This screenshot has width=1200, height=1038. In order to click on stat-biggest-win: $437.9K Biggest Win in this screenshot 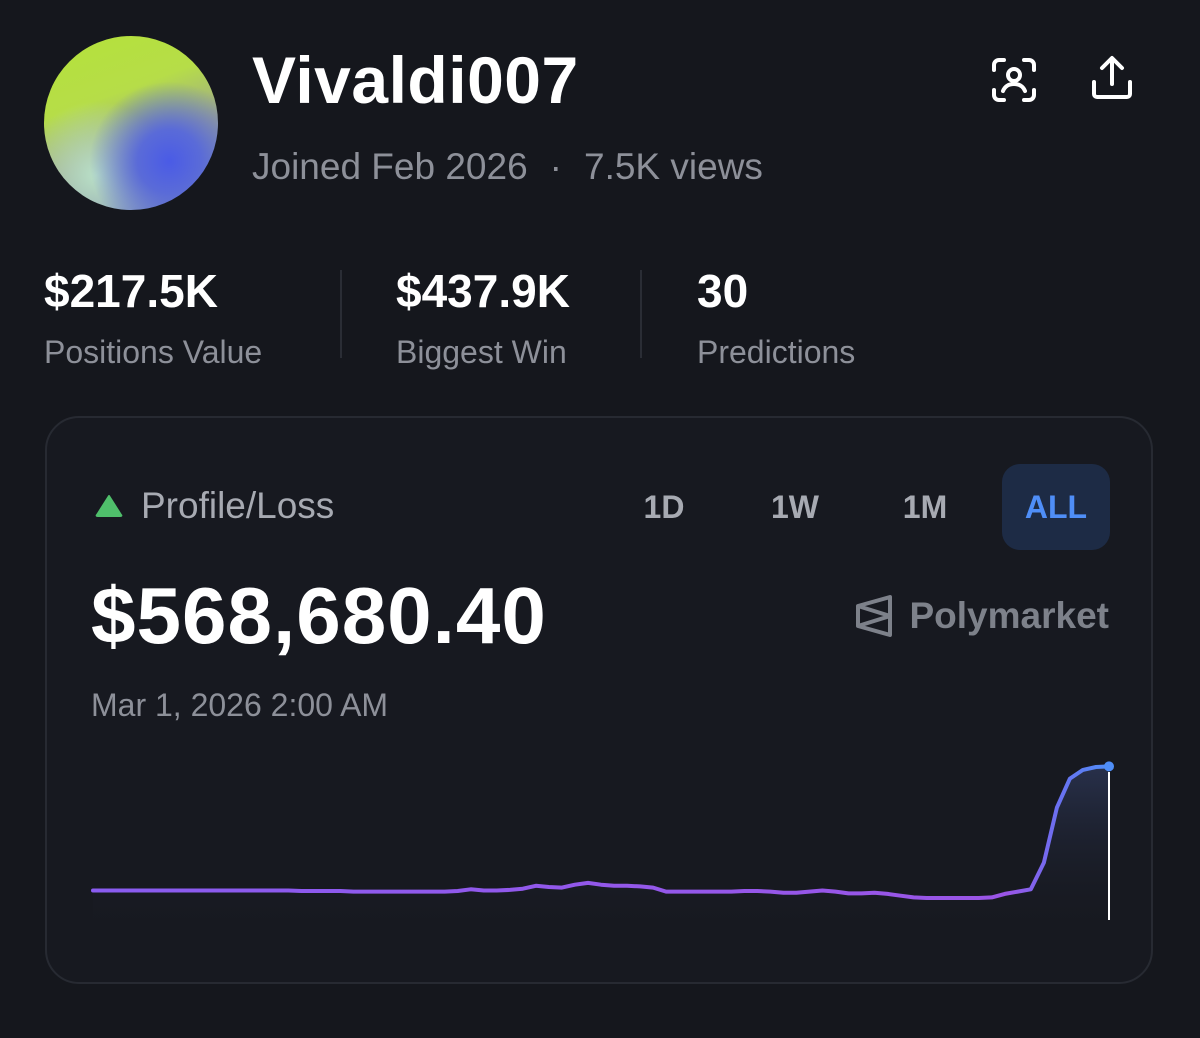, I will do `click(483, 318)`.